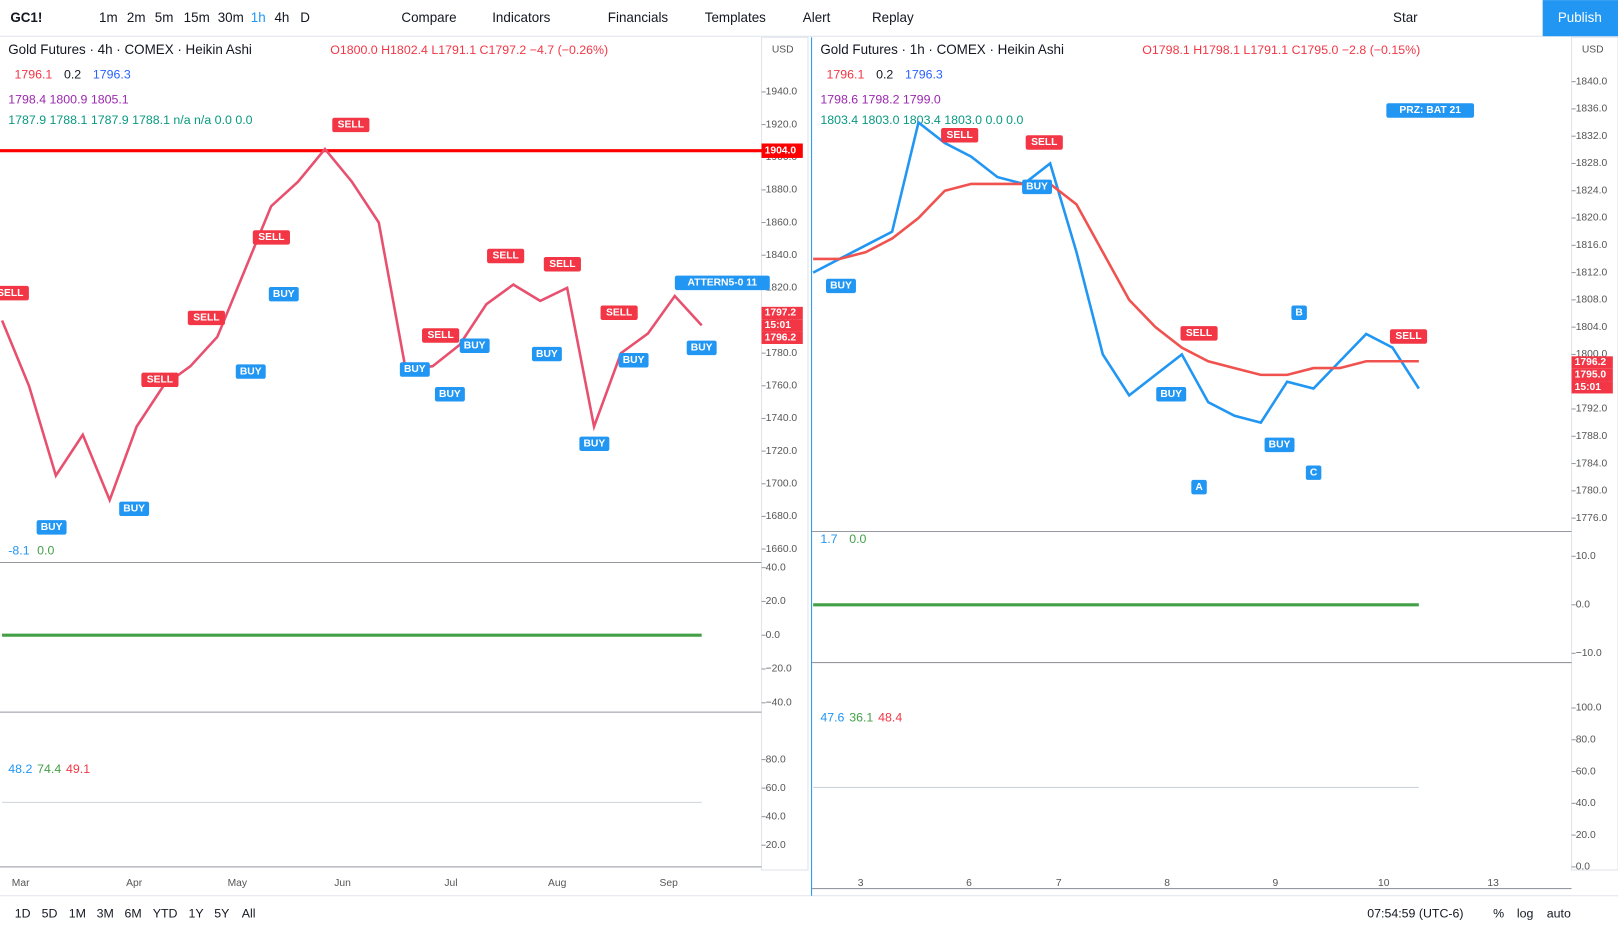 This screenshot has height=932, width=1618. Describe the element at coordinates (136, 17) in the screenshot. I see `interval: 2m` at that location.